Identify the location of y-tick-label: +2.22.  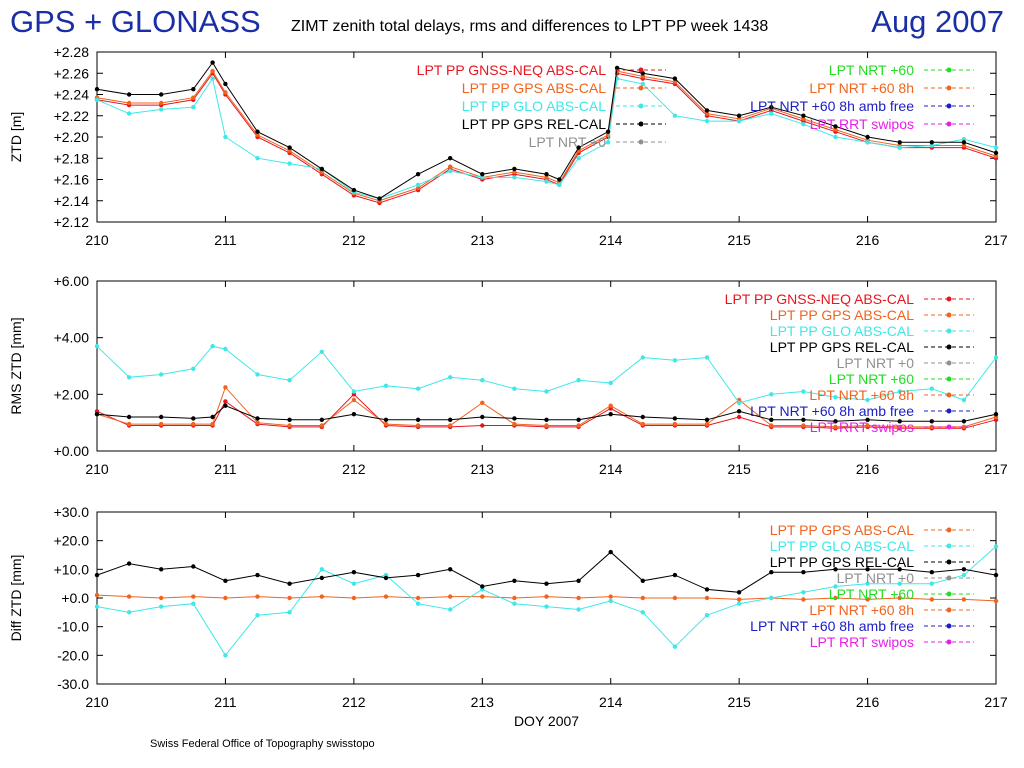
(72, 116).